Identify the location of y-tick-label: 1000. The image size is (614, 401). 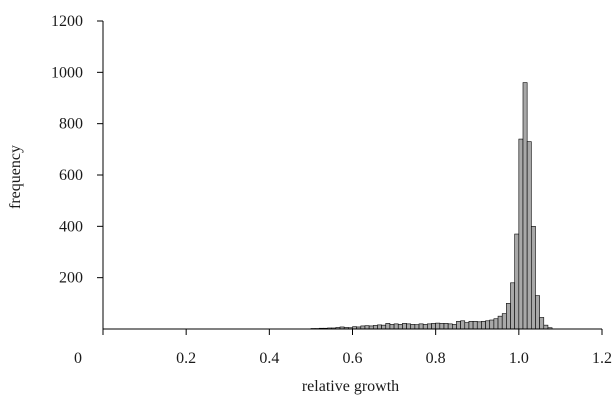
(67, 72).